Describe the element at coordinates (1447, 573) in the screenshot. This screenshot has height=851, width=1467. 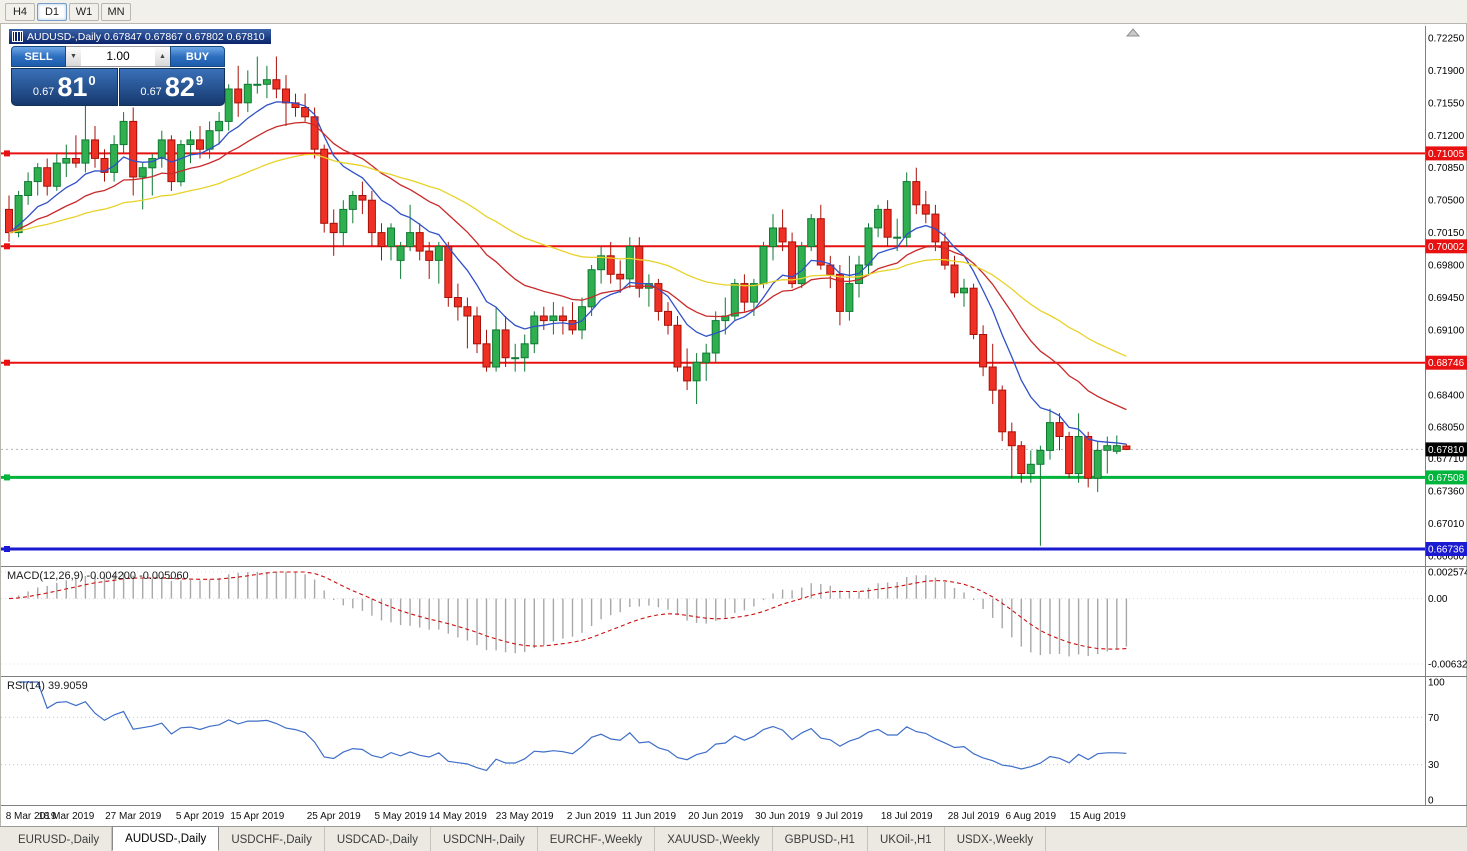
I see `svg-text: 0.002574` at that location.